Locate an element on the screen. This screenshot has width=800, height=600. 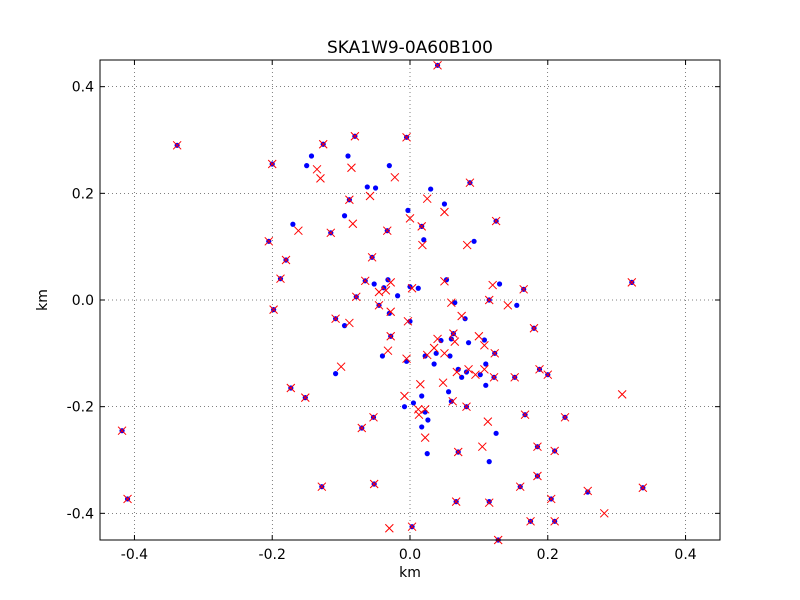
y-axis-label: km is located at coordinates (43, 300).